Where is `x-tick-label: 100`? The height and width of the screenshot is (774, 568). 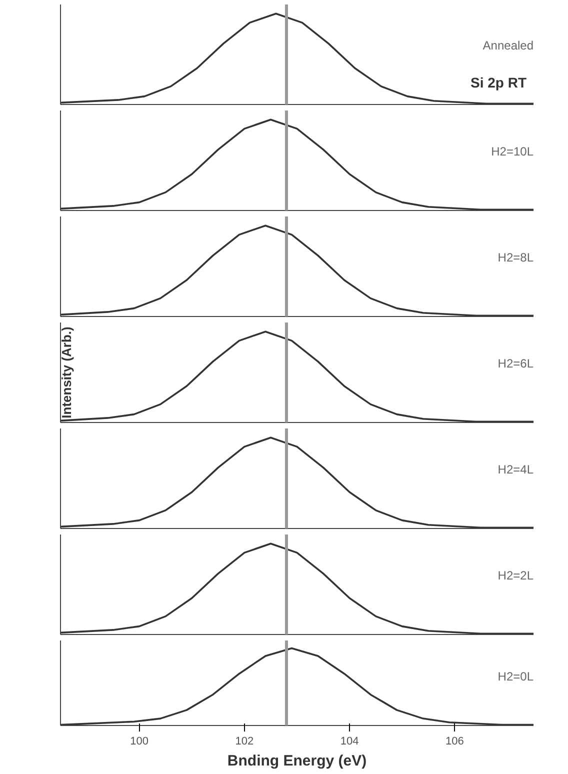
x-tick-label: 100 is located at coordinates (139, 742).